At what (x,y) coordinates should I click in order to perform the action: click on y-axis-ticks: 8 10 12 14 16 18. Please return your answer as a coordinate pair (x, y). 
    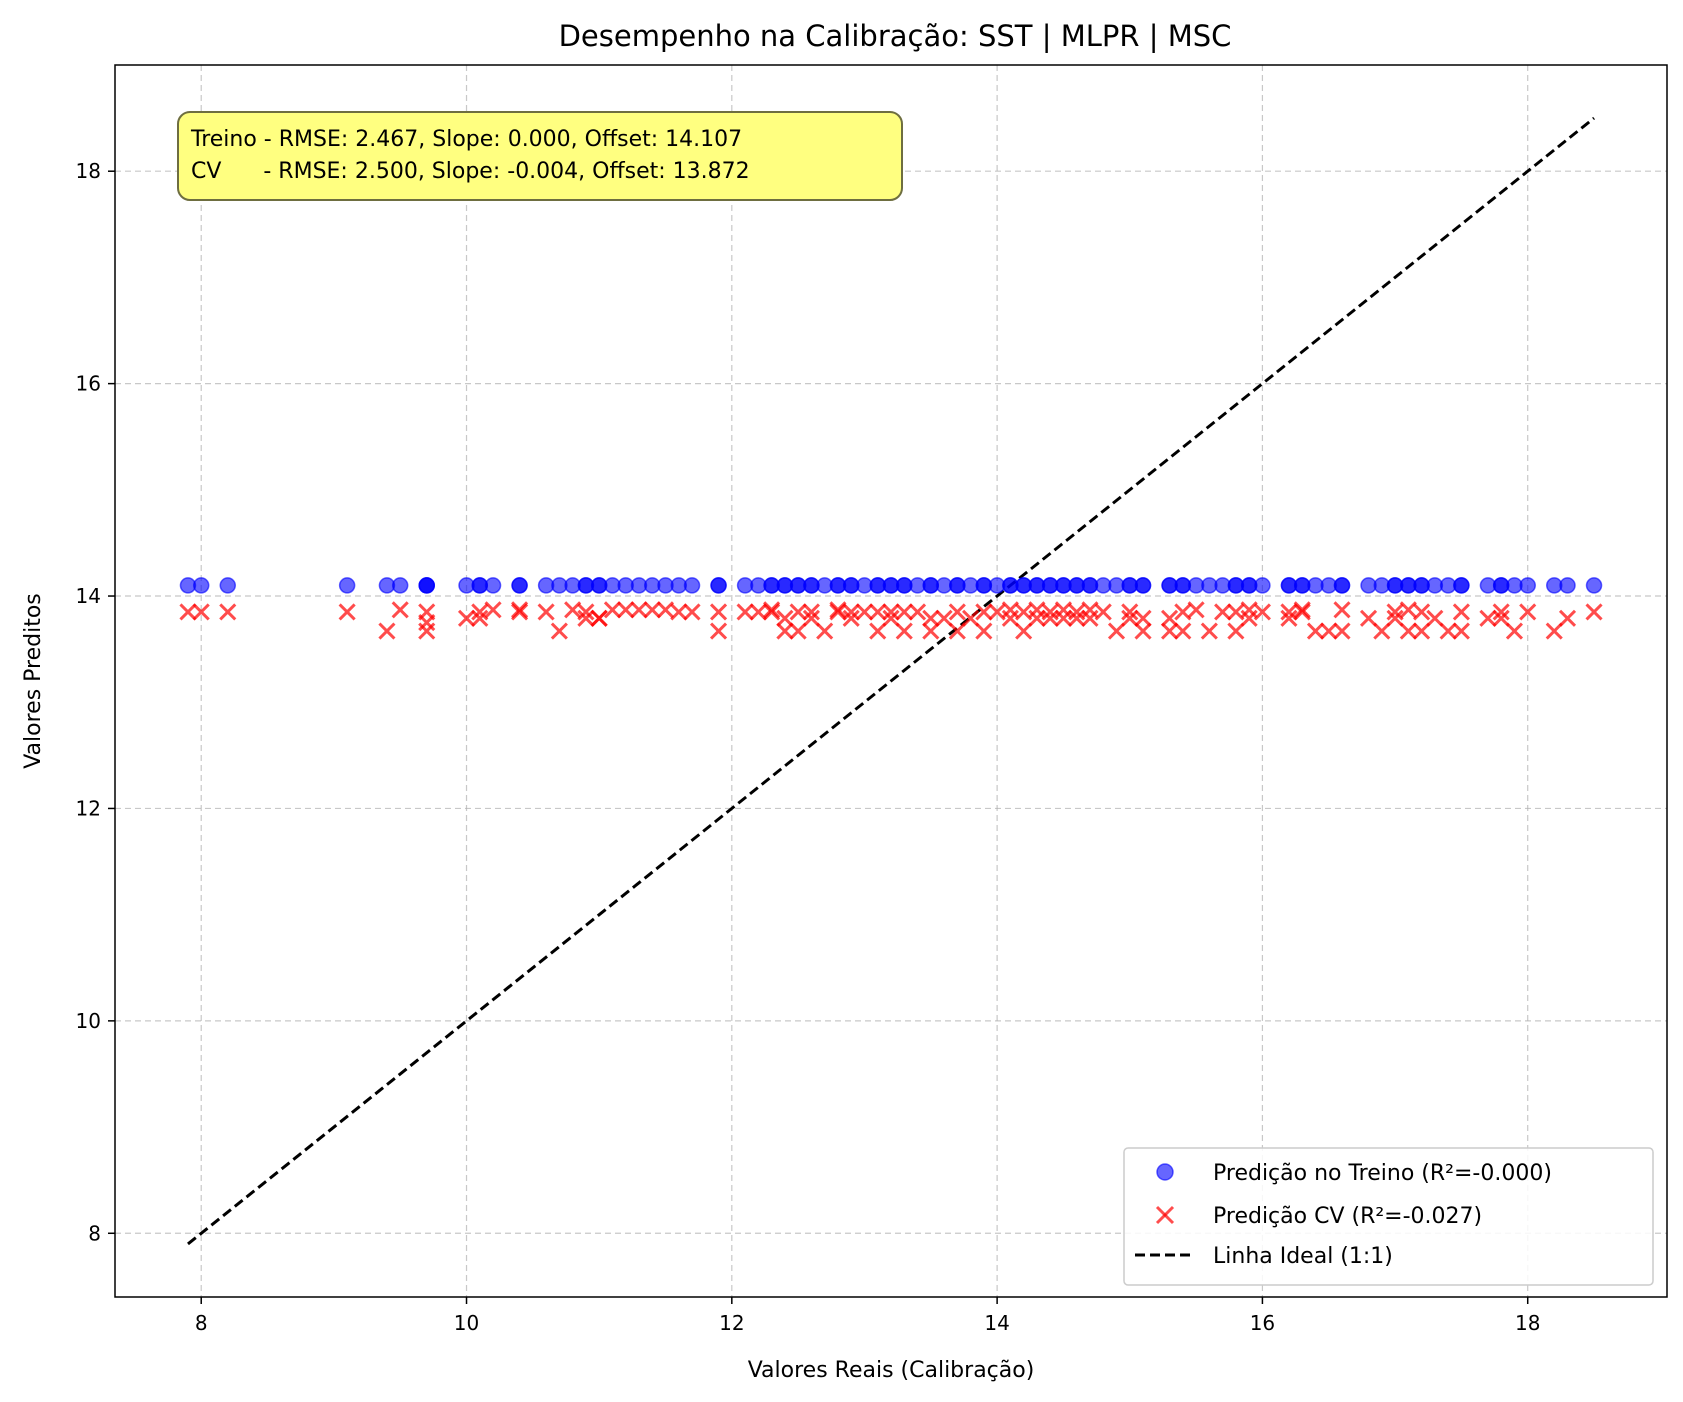
    Looking at the image, I should click on (95, 702).